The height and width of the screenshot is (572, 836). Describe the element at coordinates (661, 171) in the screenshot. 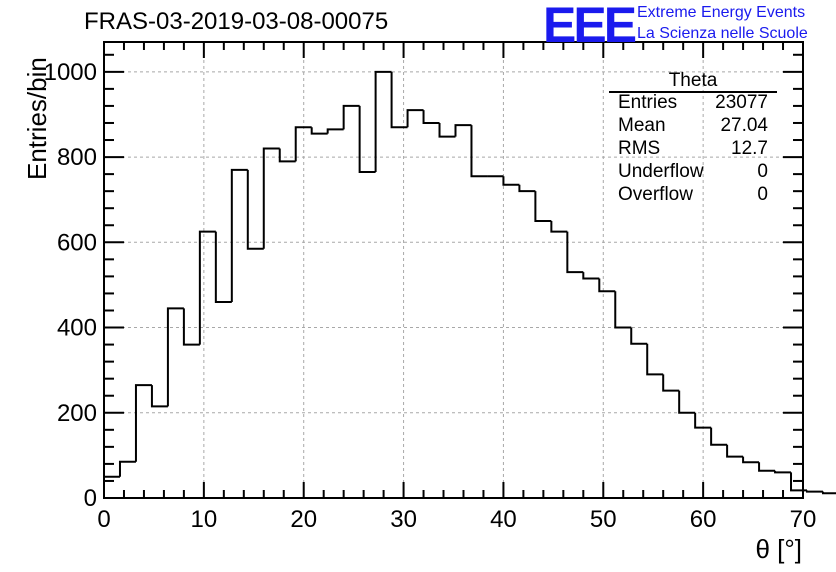

I see `stat-label: Underflow` at that location.